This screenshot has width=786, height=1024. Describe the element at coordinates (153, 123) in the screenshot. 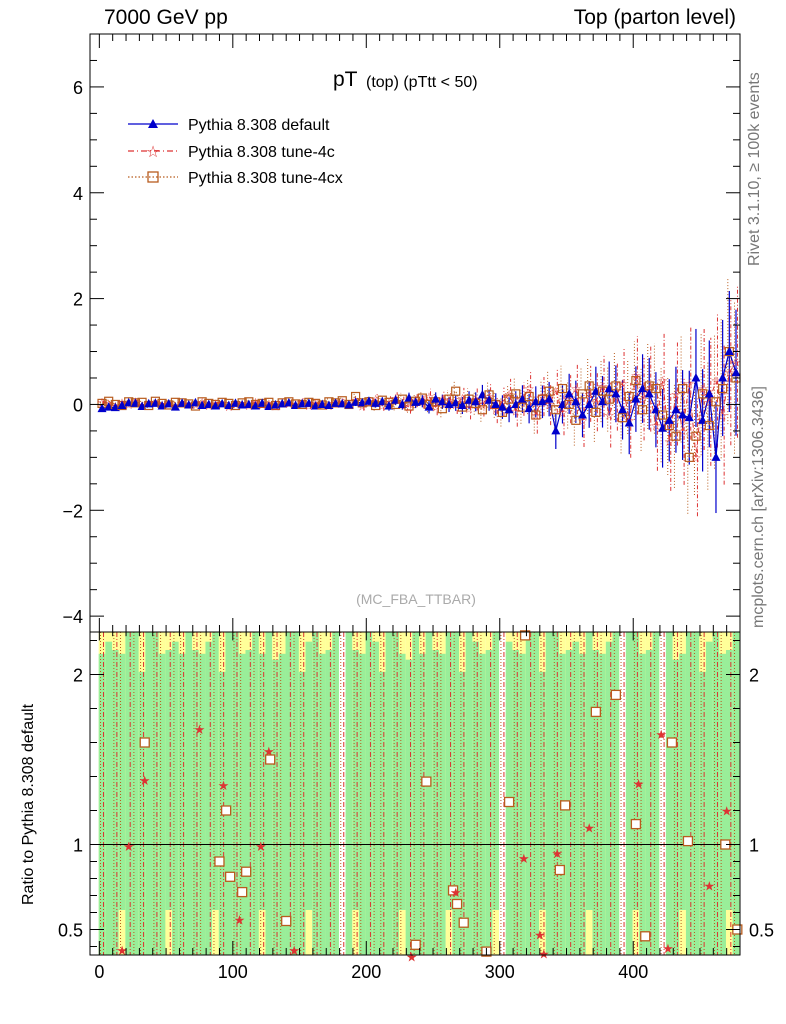

I see `legend-marker-default` at that location.